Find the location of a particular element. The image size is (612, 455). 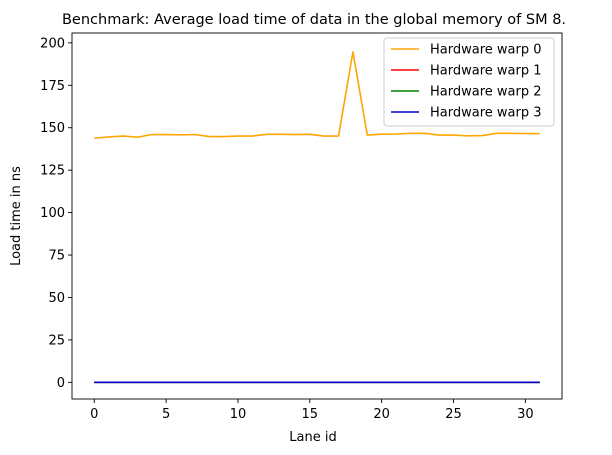

x-tick-label: 0 is located at coordinates (94, 414).